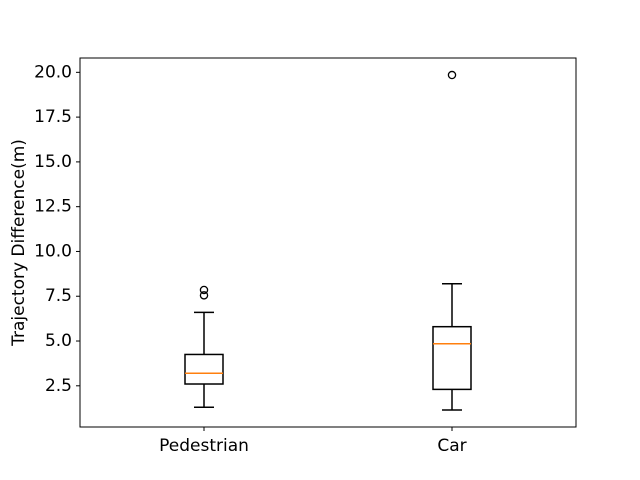  What do you see at coordinates (53, 162) in the screenshot?
I see `y-tick-label: 15.0` at bounding box center [53, 162].